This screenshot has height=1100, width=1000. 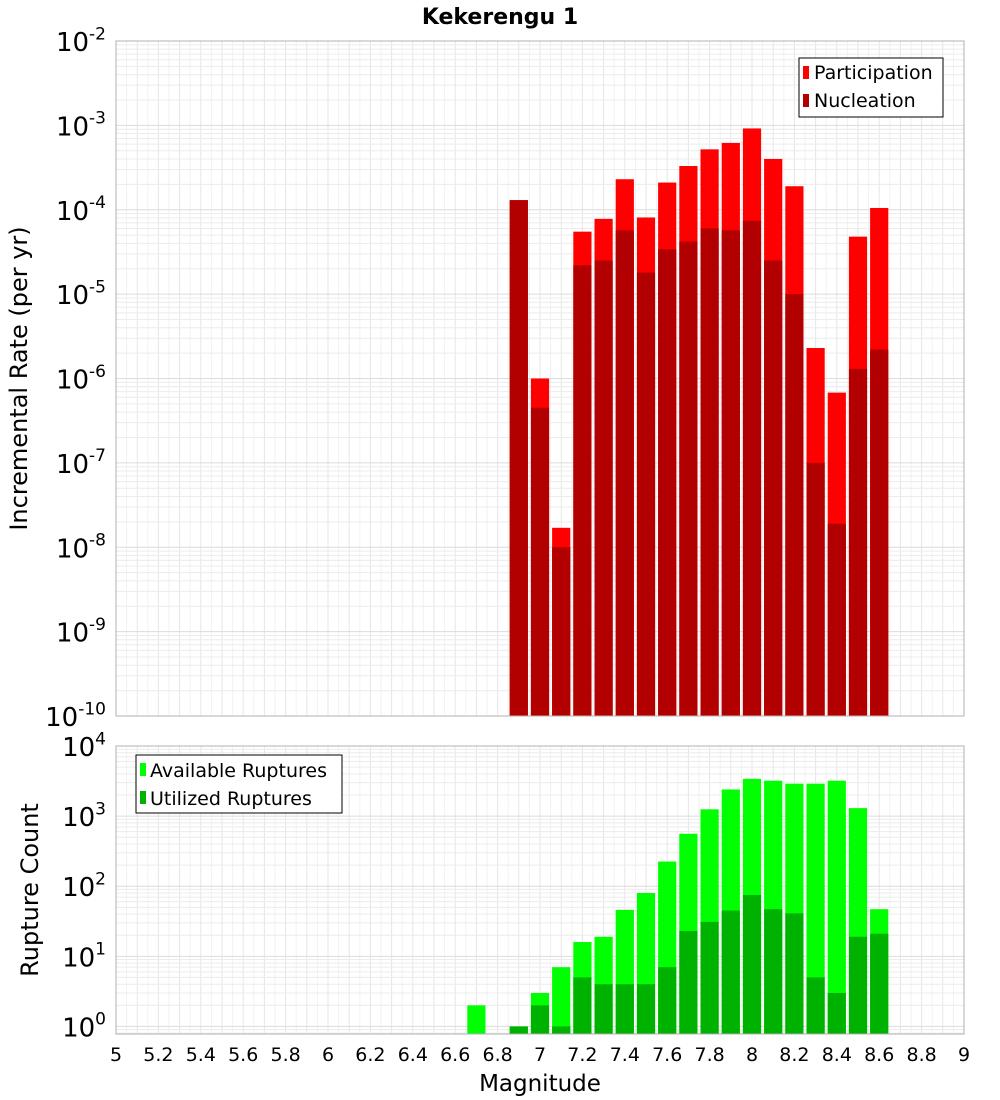 What do you see at coordinates (158, 1055) in the screenshot?
I see `x-tick-label: 5.2` at bounding box center [158, 1055].